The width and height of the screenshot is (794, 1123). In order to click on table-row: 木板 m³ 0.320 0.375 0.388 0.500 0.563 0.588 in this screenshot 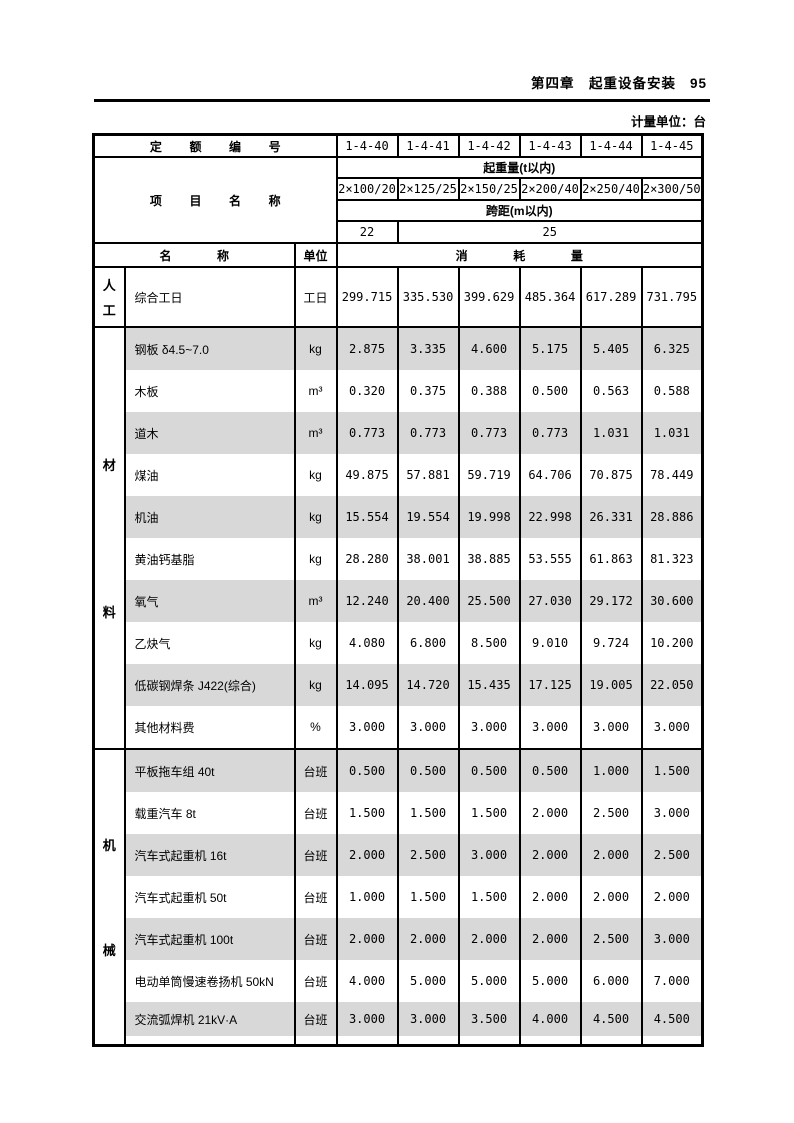, I will do `click(399, 391)`.